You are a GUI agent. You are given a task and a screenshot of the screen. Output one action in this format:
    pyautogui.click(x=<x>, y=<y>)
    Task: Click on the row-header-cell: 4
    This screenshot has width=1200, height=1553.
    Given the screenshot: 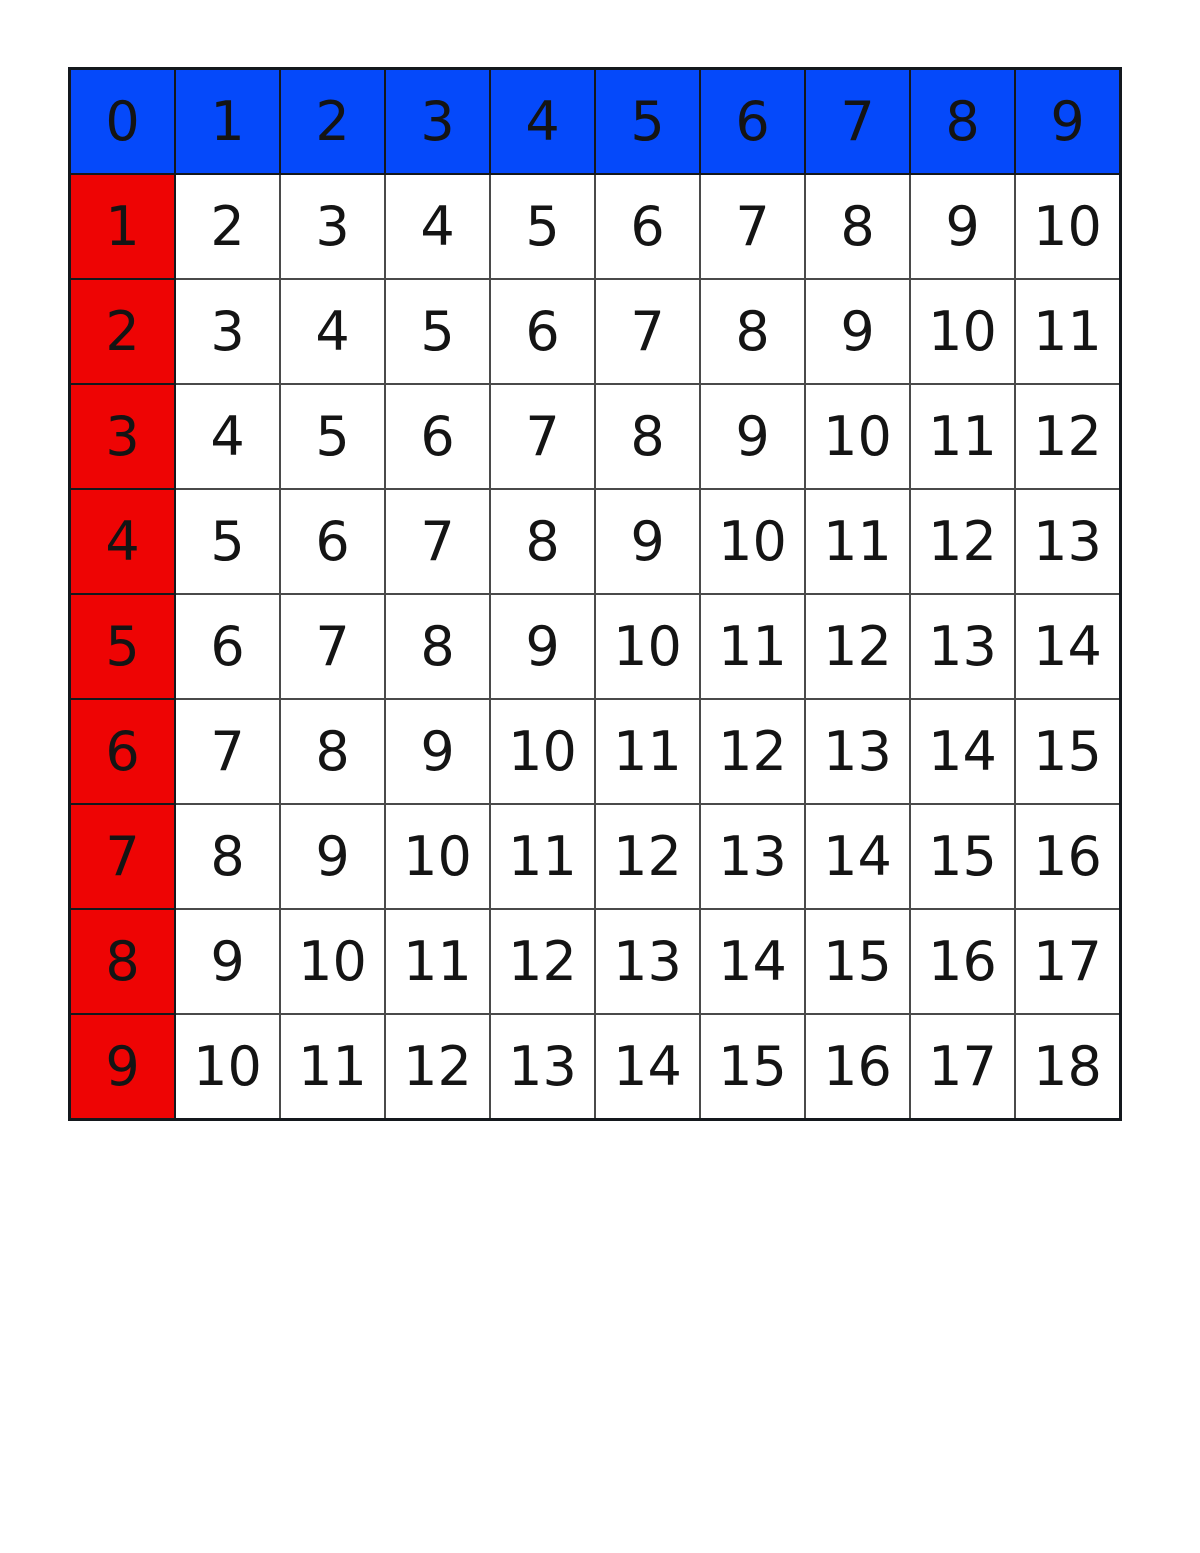 What is the action you would take?
    pyautogui.click(x=122, y=541)
    